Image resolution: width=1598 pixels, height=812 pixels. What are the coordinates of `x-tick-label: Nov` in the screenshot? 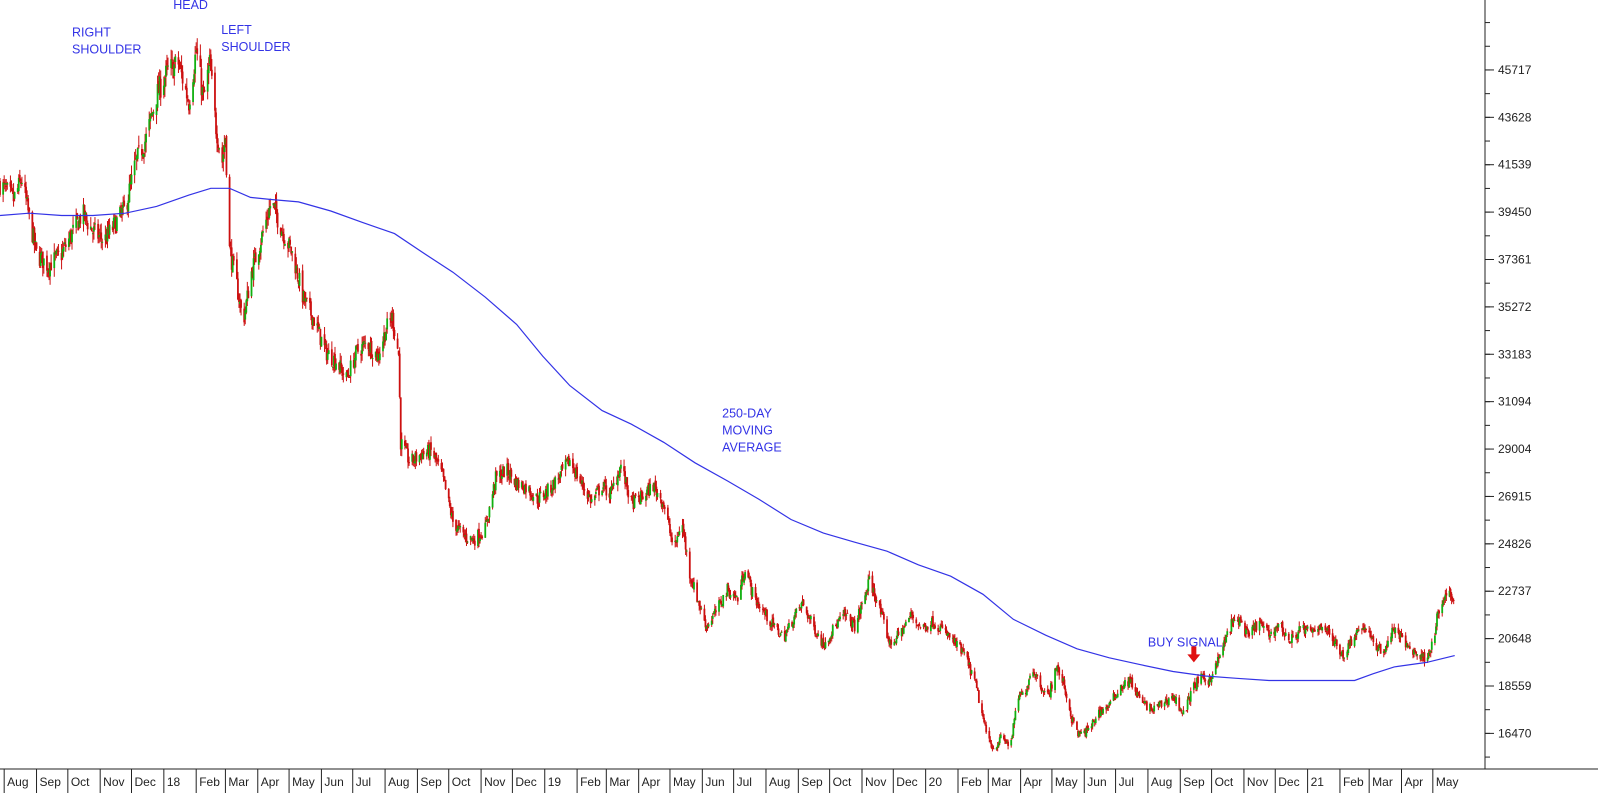 It's located at (1257, 782).